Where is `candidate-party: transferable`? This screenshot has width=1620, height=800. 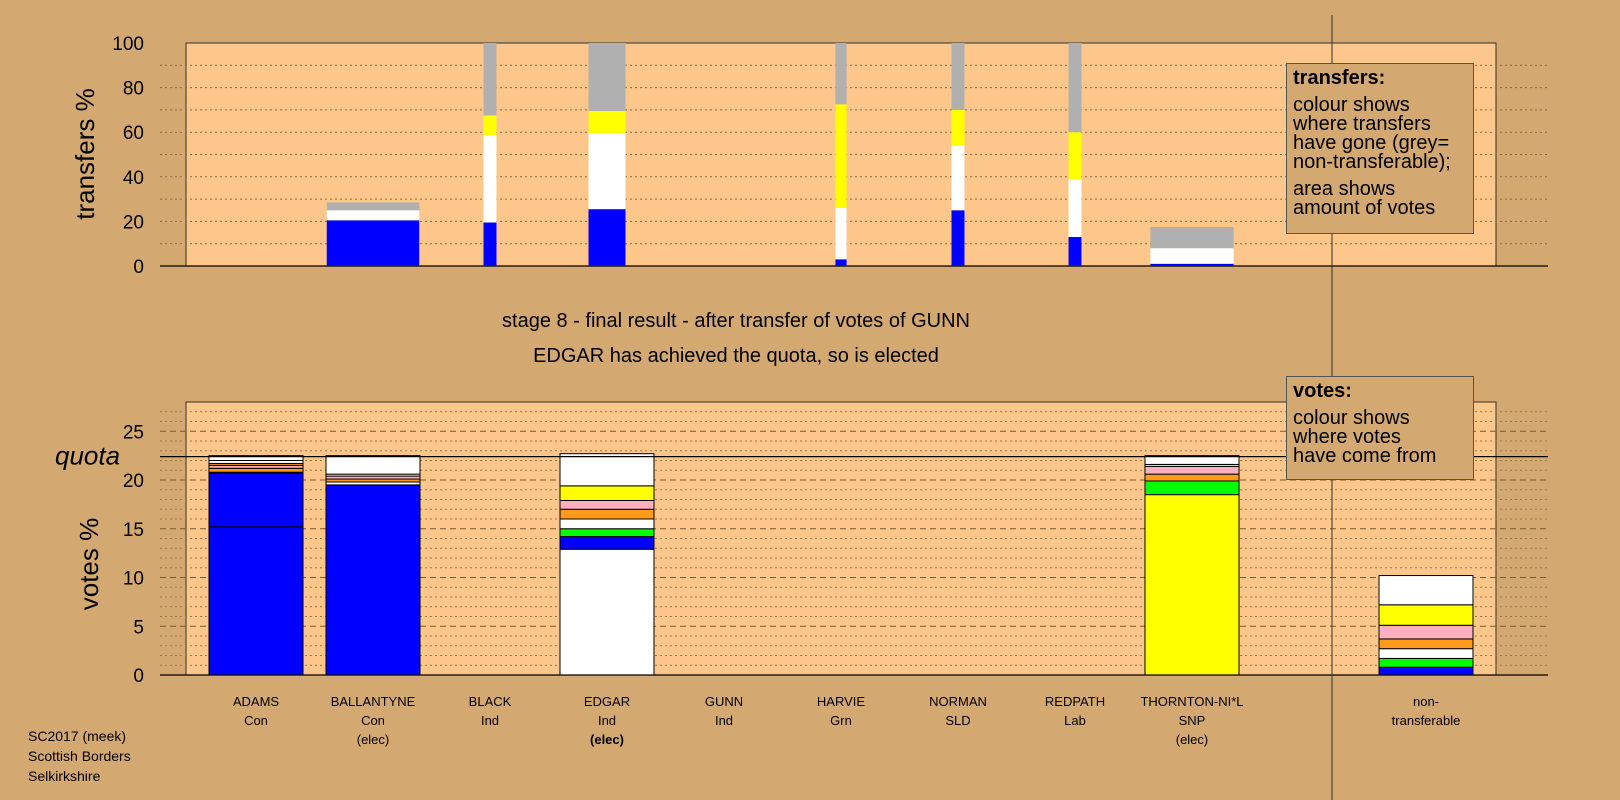
candidate-party: transferable is located at coordinates (1426, 720).